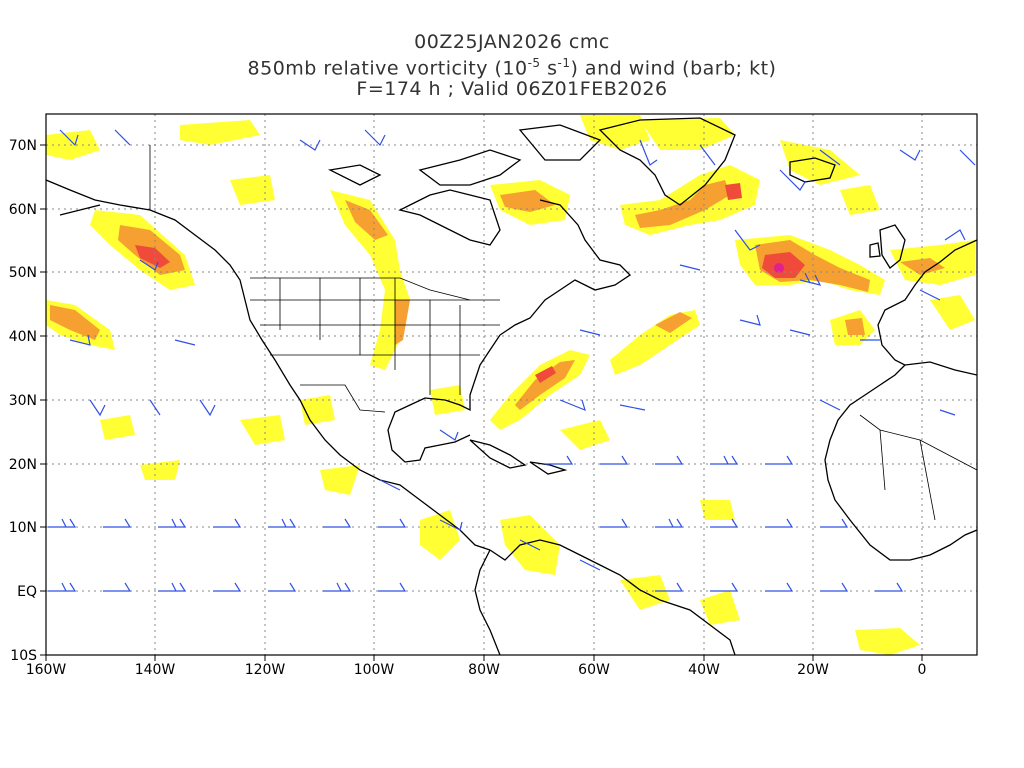 Image resolution: width=1024 pixels, height=768 pixels. Describe the element at coordinates (484, 670) in the screenshot. I see `lon-label: 80W` at that location.